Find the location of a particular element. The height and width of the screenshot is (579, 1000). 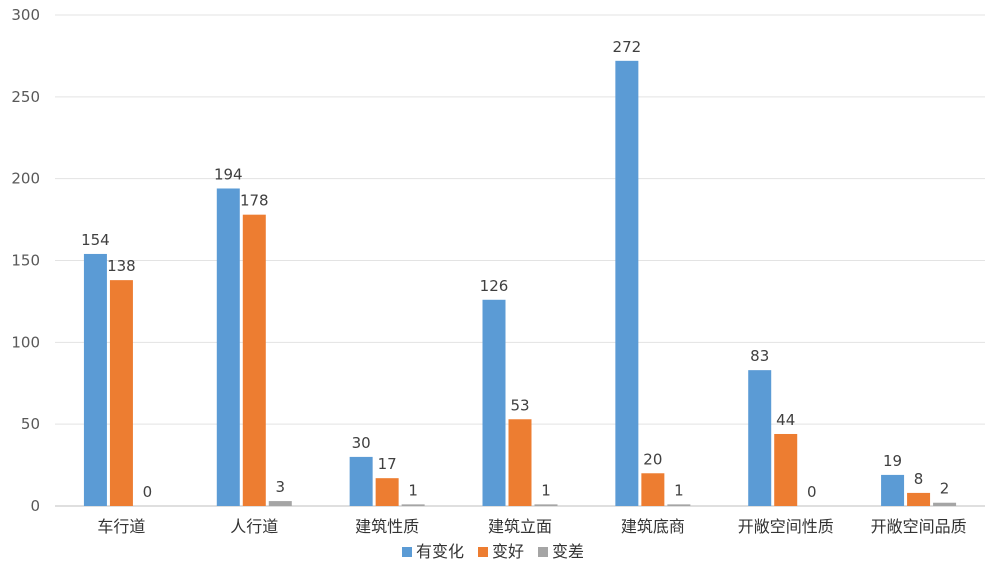

x-tick-label: 建筑立面 is located at coordinates (520, 526).